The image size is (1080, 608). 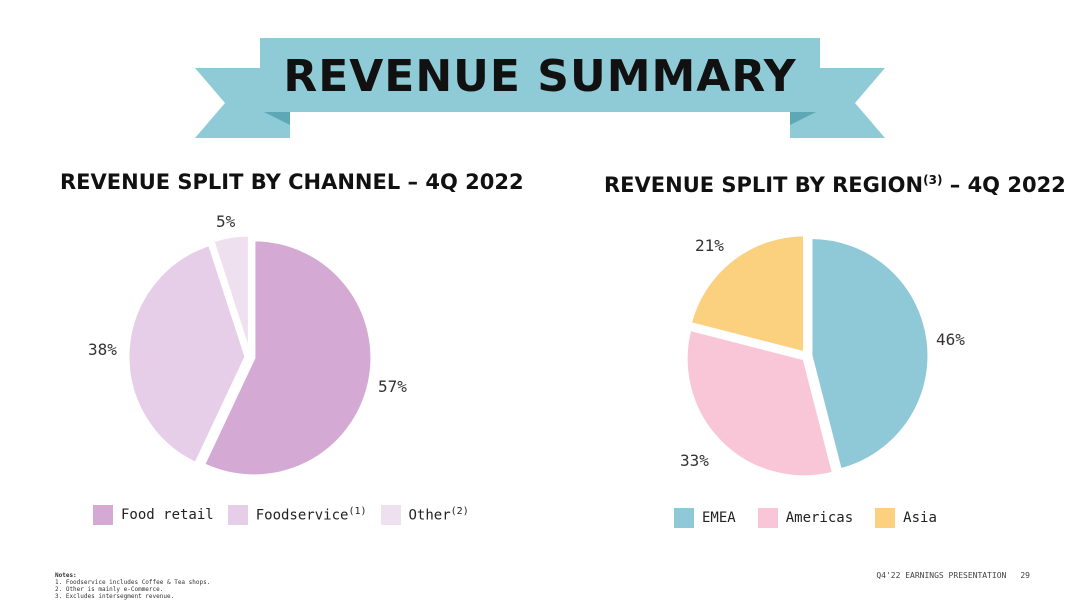 What do you see at coordinates (103, 515) in the screenshot?
I see `food-retail-swatch` at bounding box center [103, 515].